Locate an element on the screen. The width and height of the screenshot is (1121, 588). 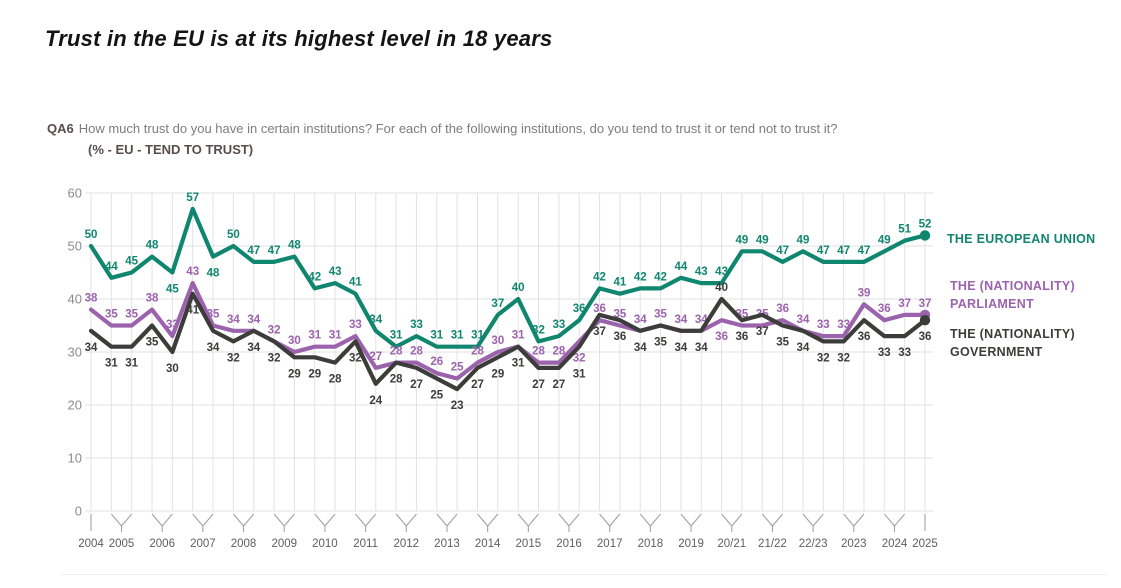
data-label: 42 is located at coordinates (599, 277).